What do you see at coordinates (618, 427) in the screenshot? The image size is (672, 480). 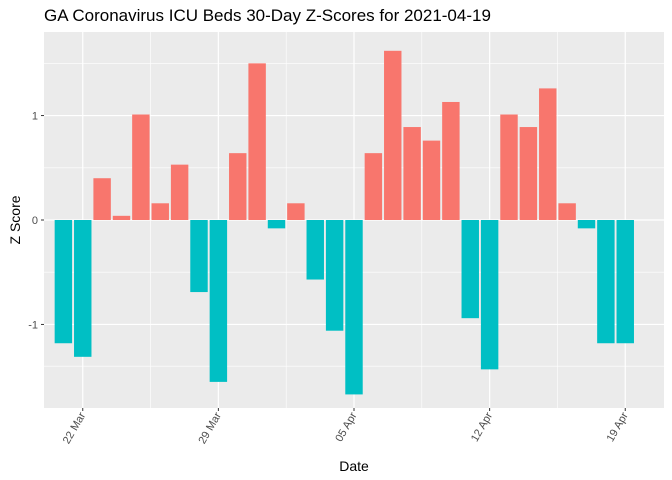 I see `x-tick-label: 19 Apr` at bounding box center [618, 427].